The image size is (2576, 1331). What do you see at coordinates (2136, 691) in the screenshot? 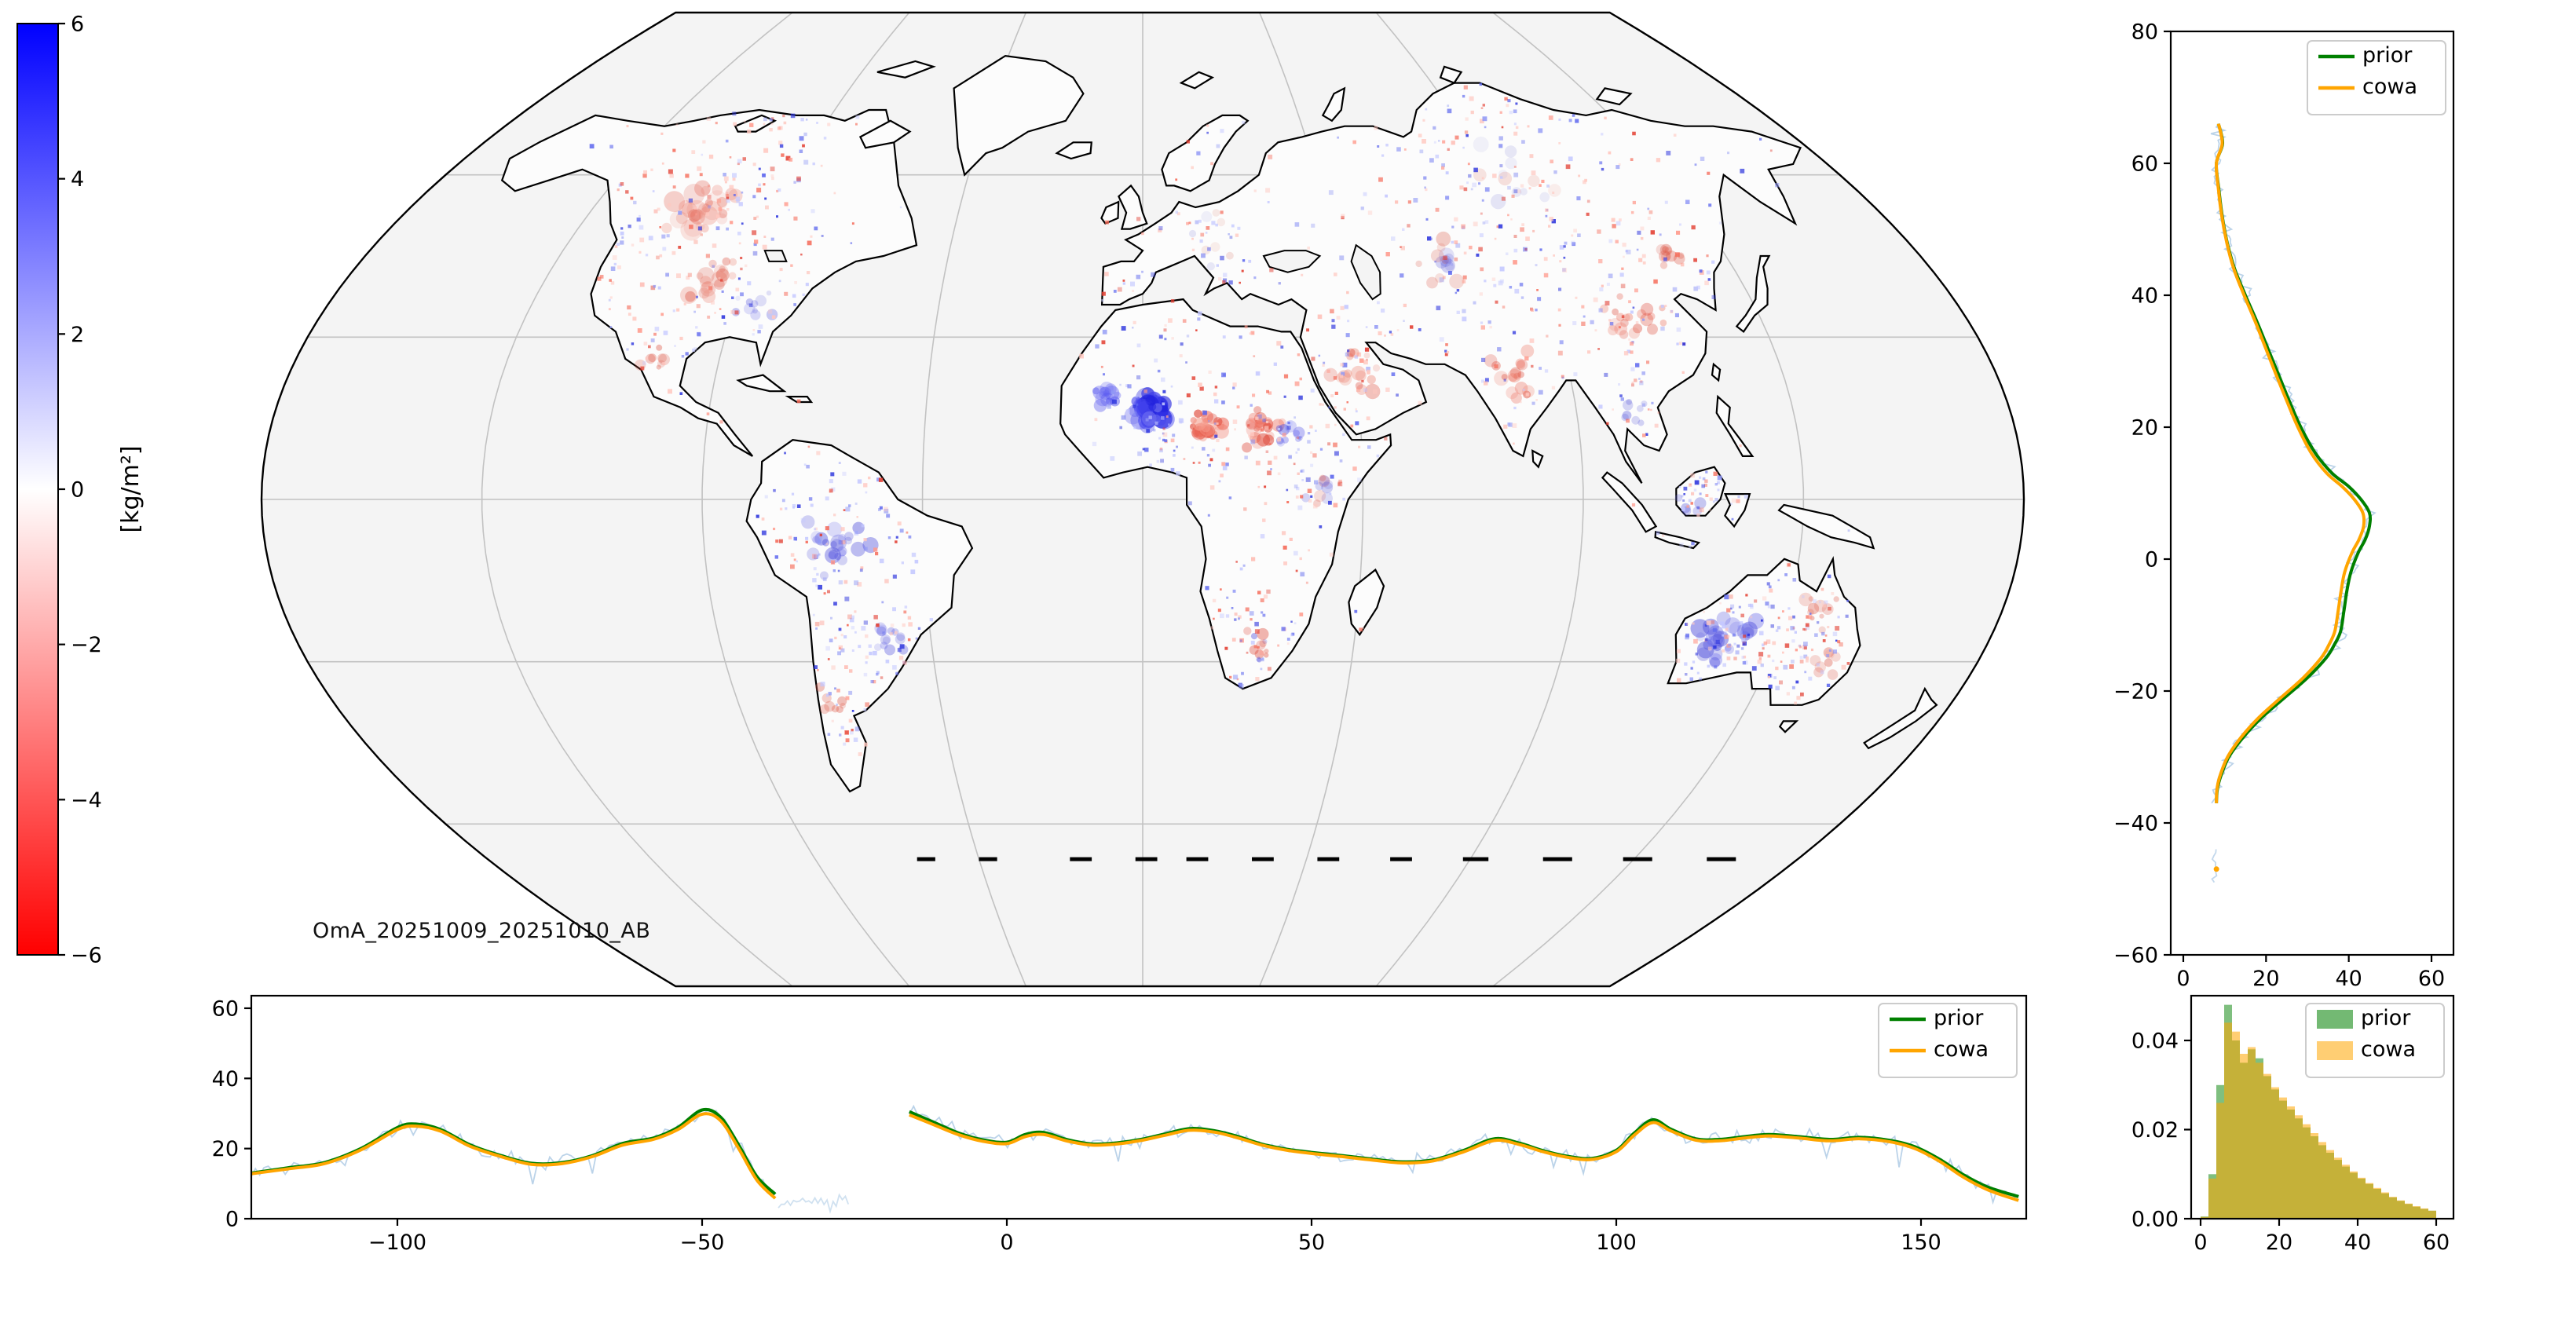
I see `tick-label: −20` at bounding box center [2136, 691].